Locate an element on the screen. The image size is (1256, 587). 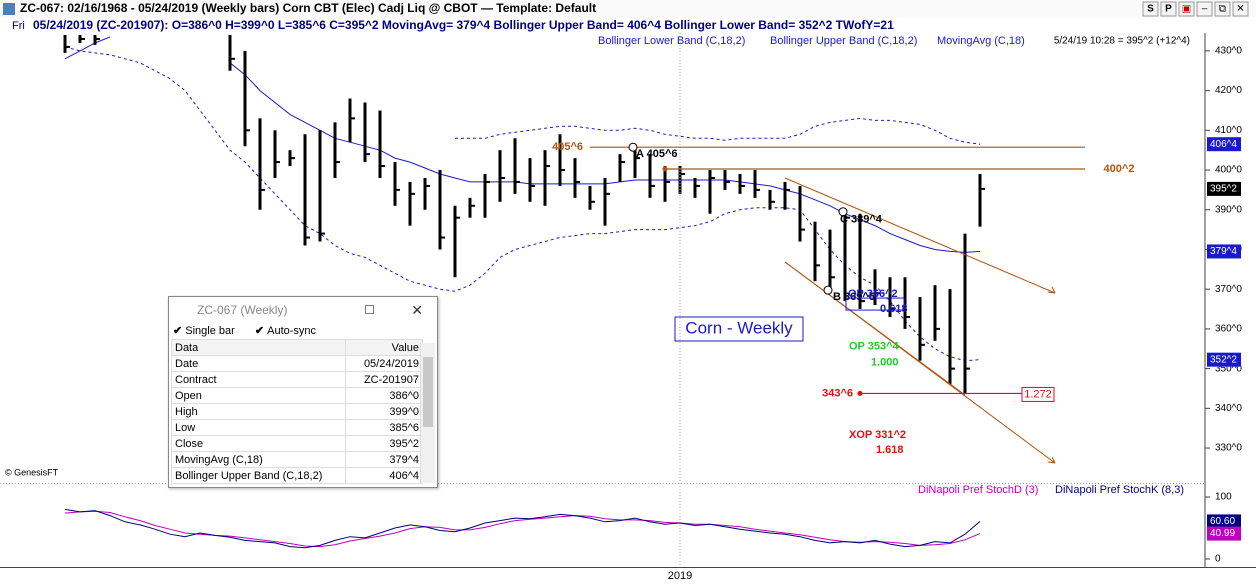
y-tick-label: 400^0 is located at coordinates (1228, 170).